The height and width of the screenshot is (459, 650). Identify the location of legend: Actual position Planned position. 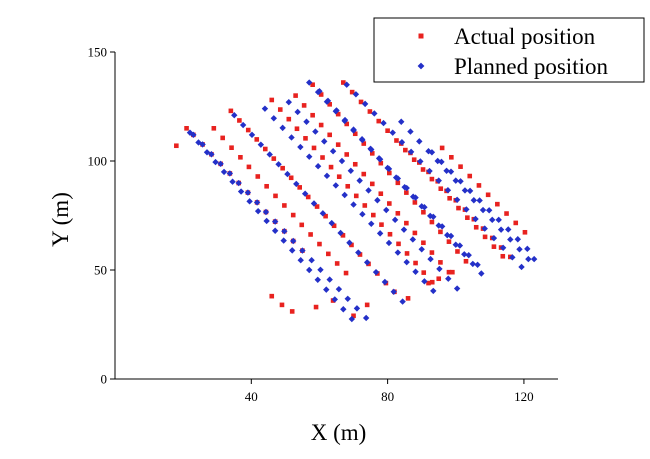
(509, 50).